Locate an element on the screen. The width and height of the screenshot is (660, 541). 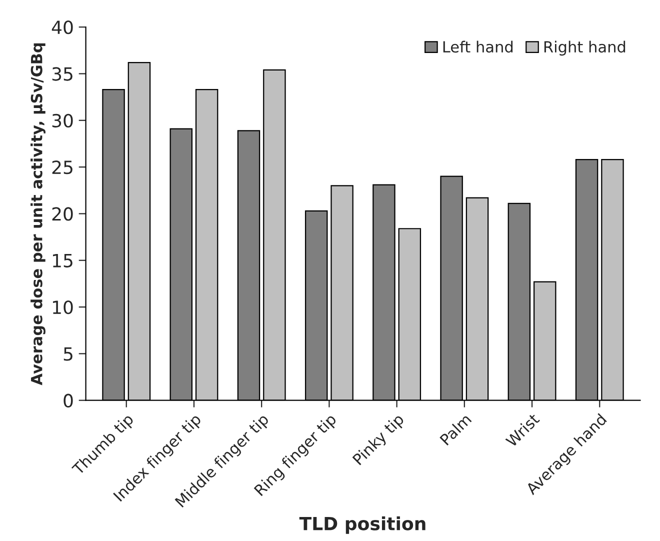
y-tick-label: 30 is located at coordinates (62, 121).